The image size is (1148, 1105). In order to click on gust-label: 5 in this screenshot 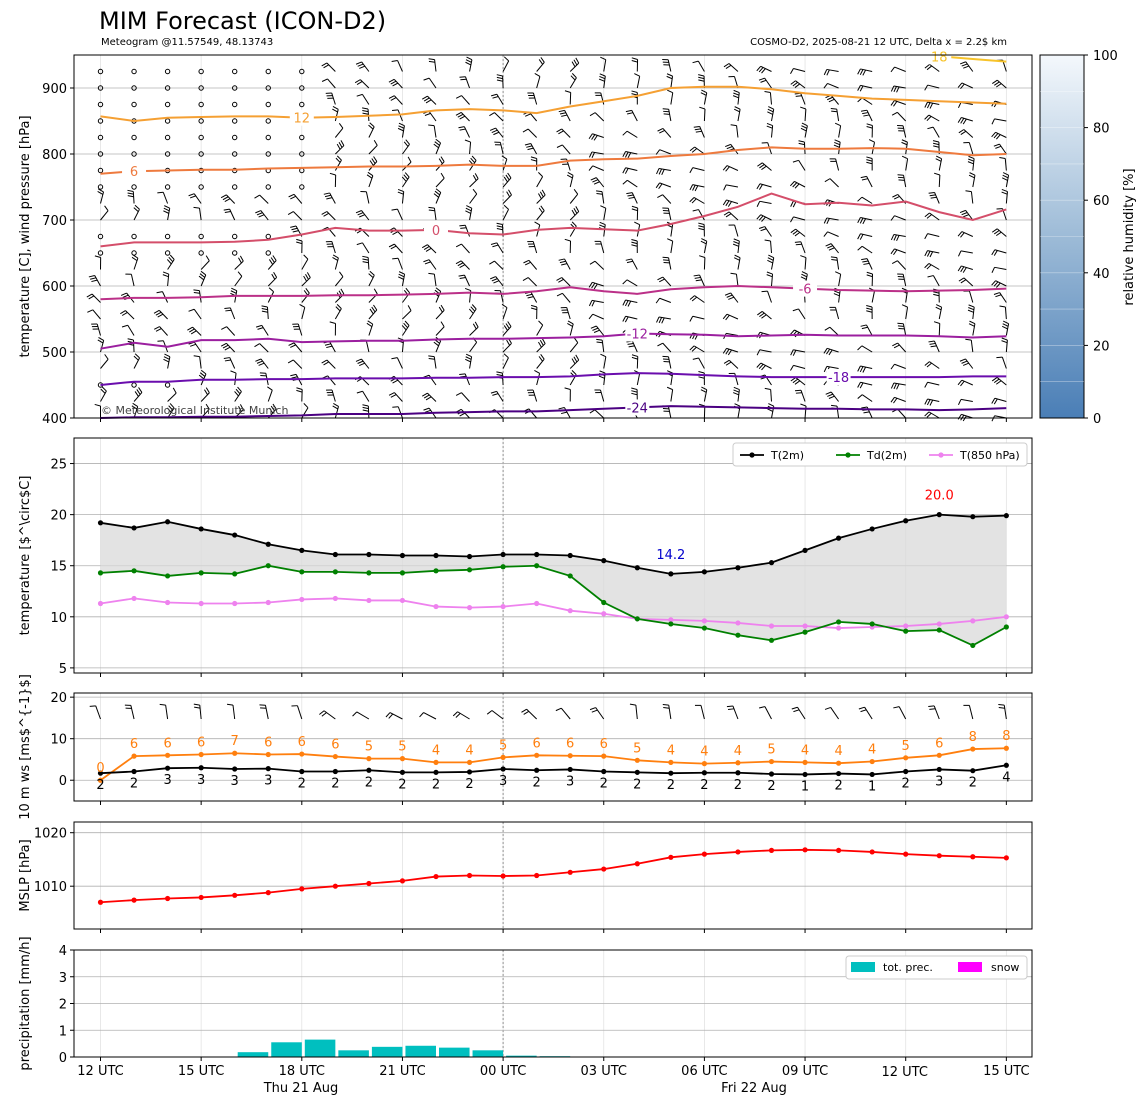, I will do `click(369, 747)`.